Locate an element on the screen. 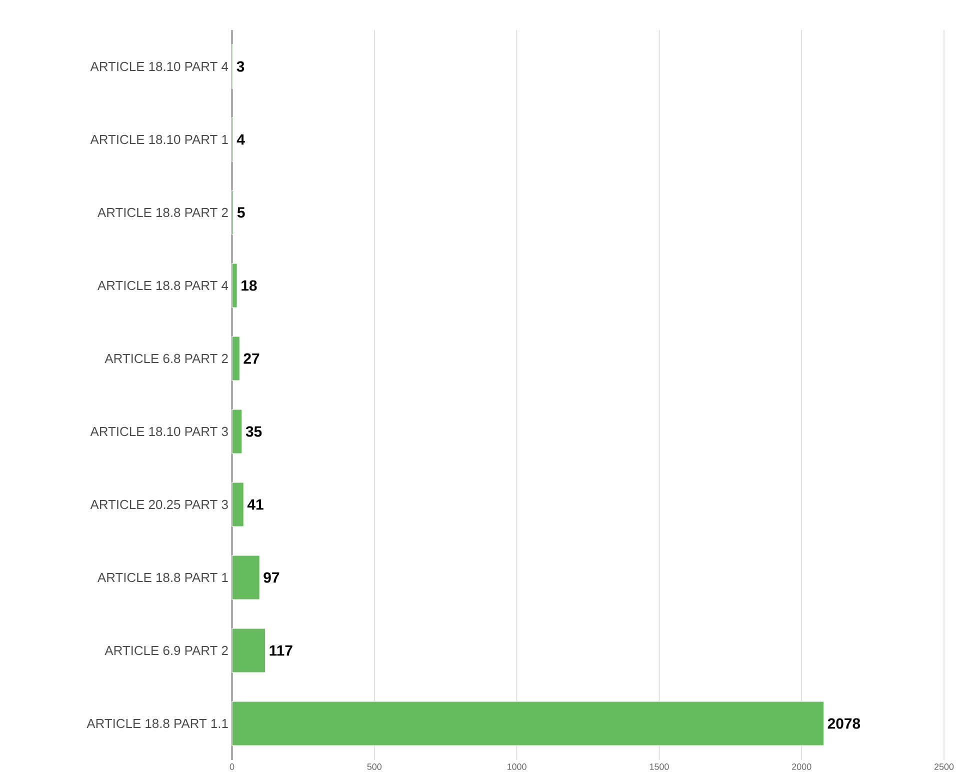 Image resolution: width=964 pixels, height=782 pixels. y-tick-label: ARTICLE 18.8 PART 1.1 is located at coordinates (157, 723).